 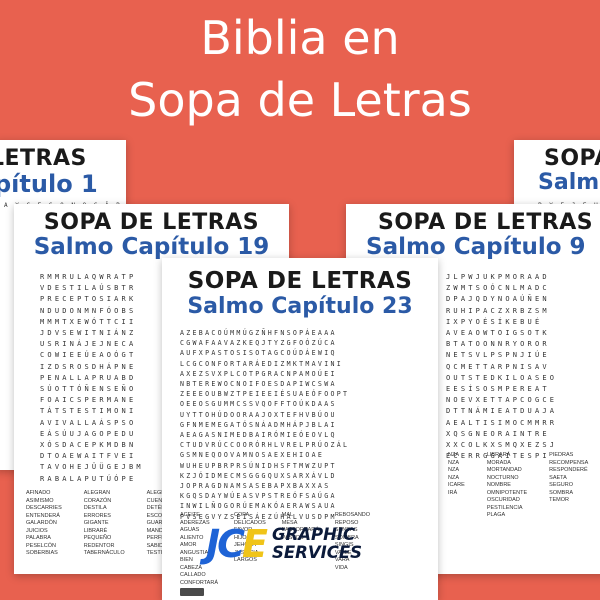 I want to click on brand-logo: JCE GRAPHIC SERVICES, so click(x=301, y=544).